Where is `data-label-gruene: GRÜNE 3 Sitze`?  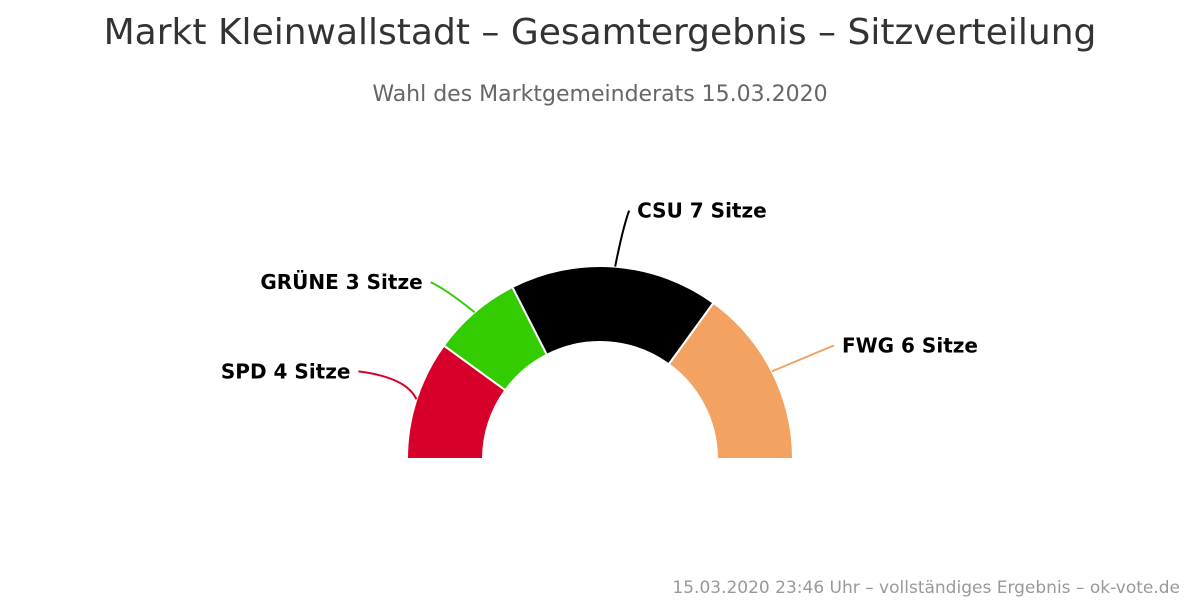 data-label-gruene: GRÜNE 3 Sitze is located at coordinates (341, 282).